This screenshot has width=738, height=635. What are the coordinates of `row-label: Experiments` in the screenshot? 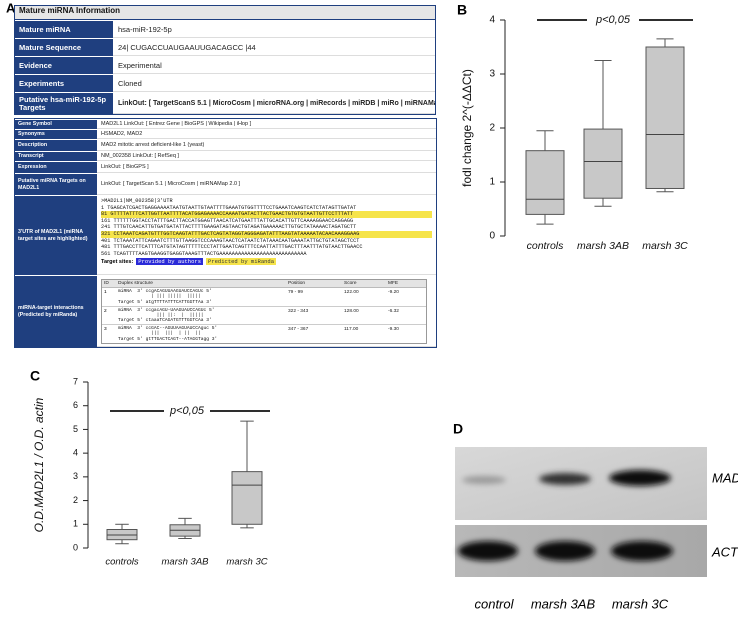 It's located at (64, 83).